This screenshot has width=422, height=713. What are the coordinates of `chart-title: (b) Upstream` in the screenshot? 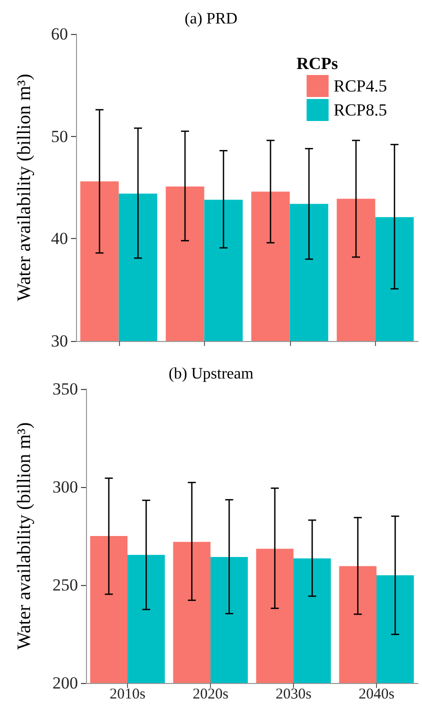 It's located at (211, 374).